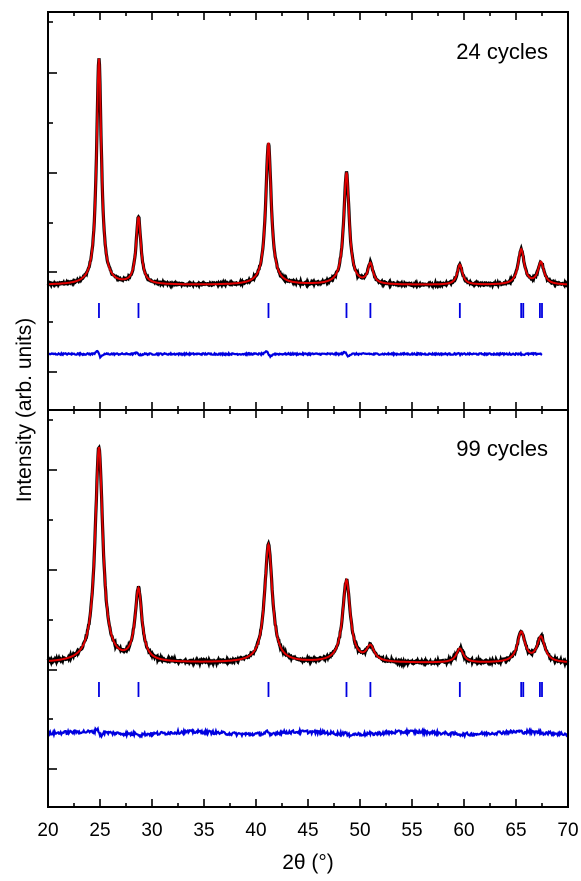  What do you see at coordinates (502, 51) in the screenshot?
I see `panel-label: 24 cycles` at bounding box center [502, 51].